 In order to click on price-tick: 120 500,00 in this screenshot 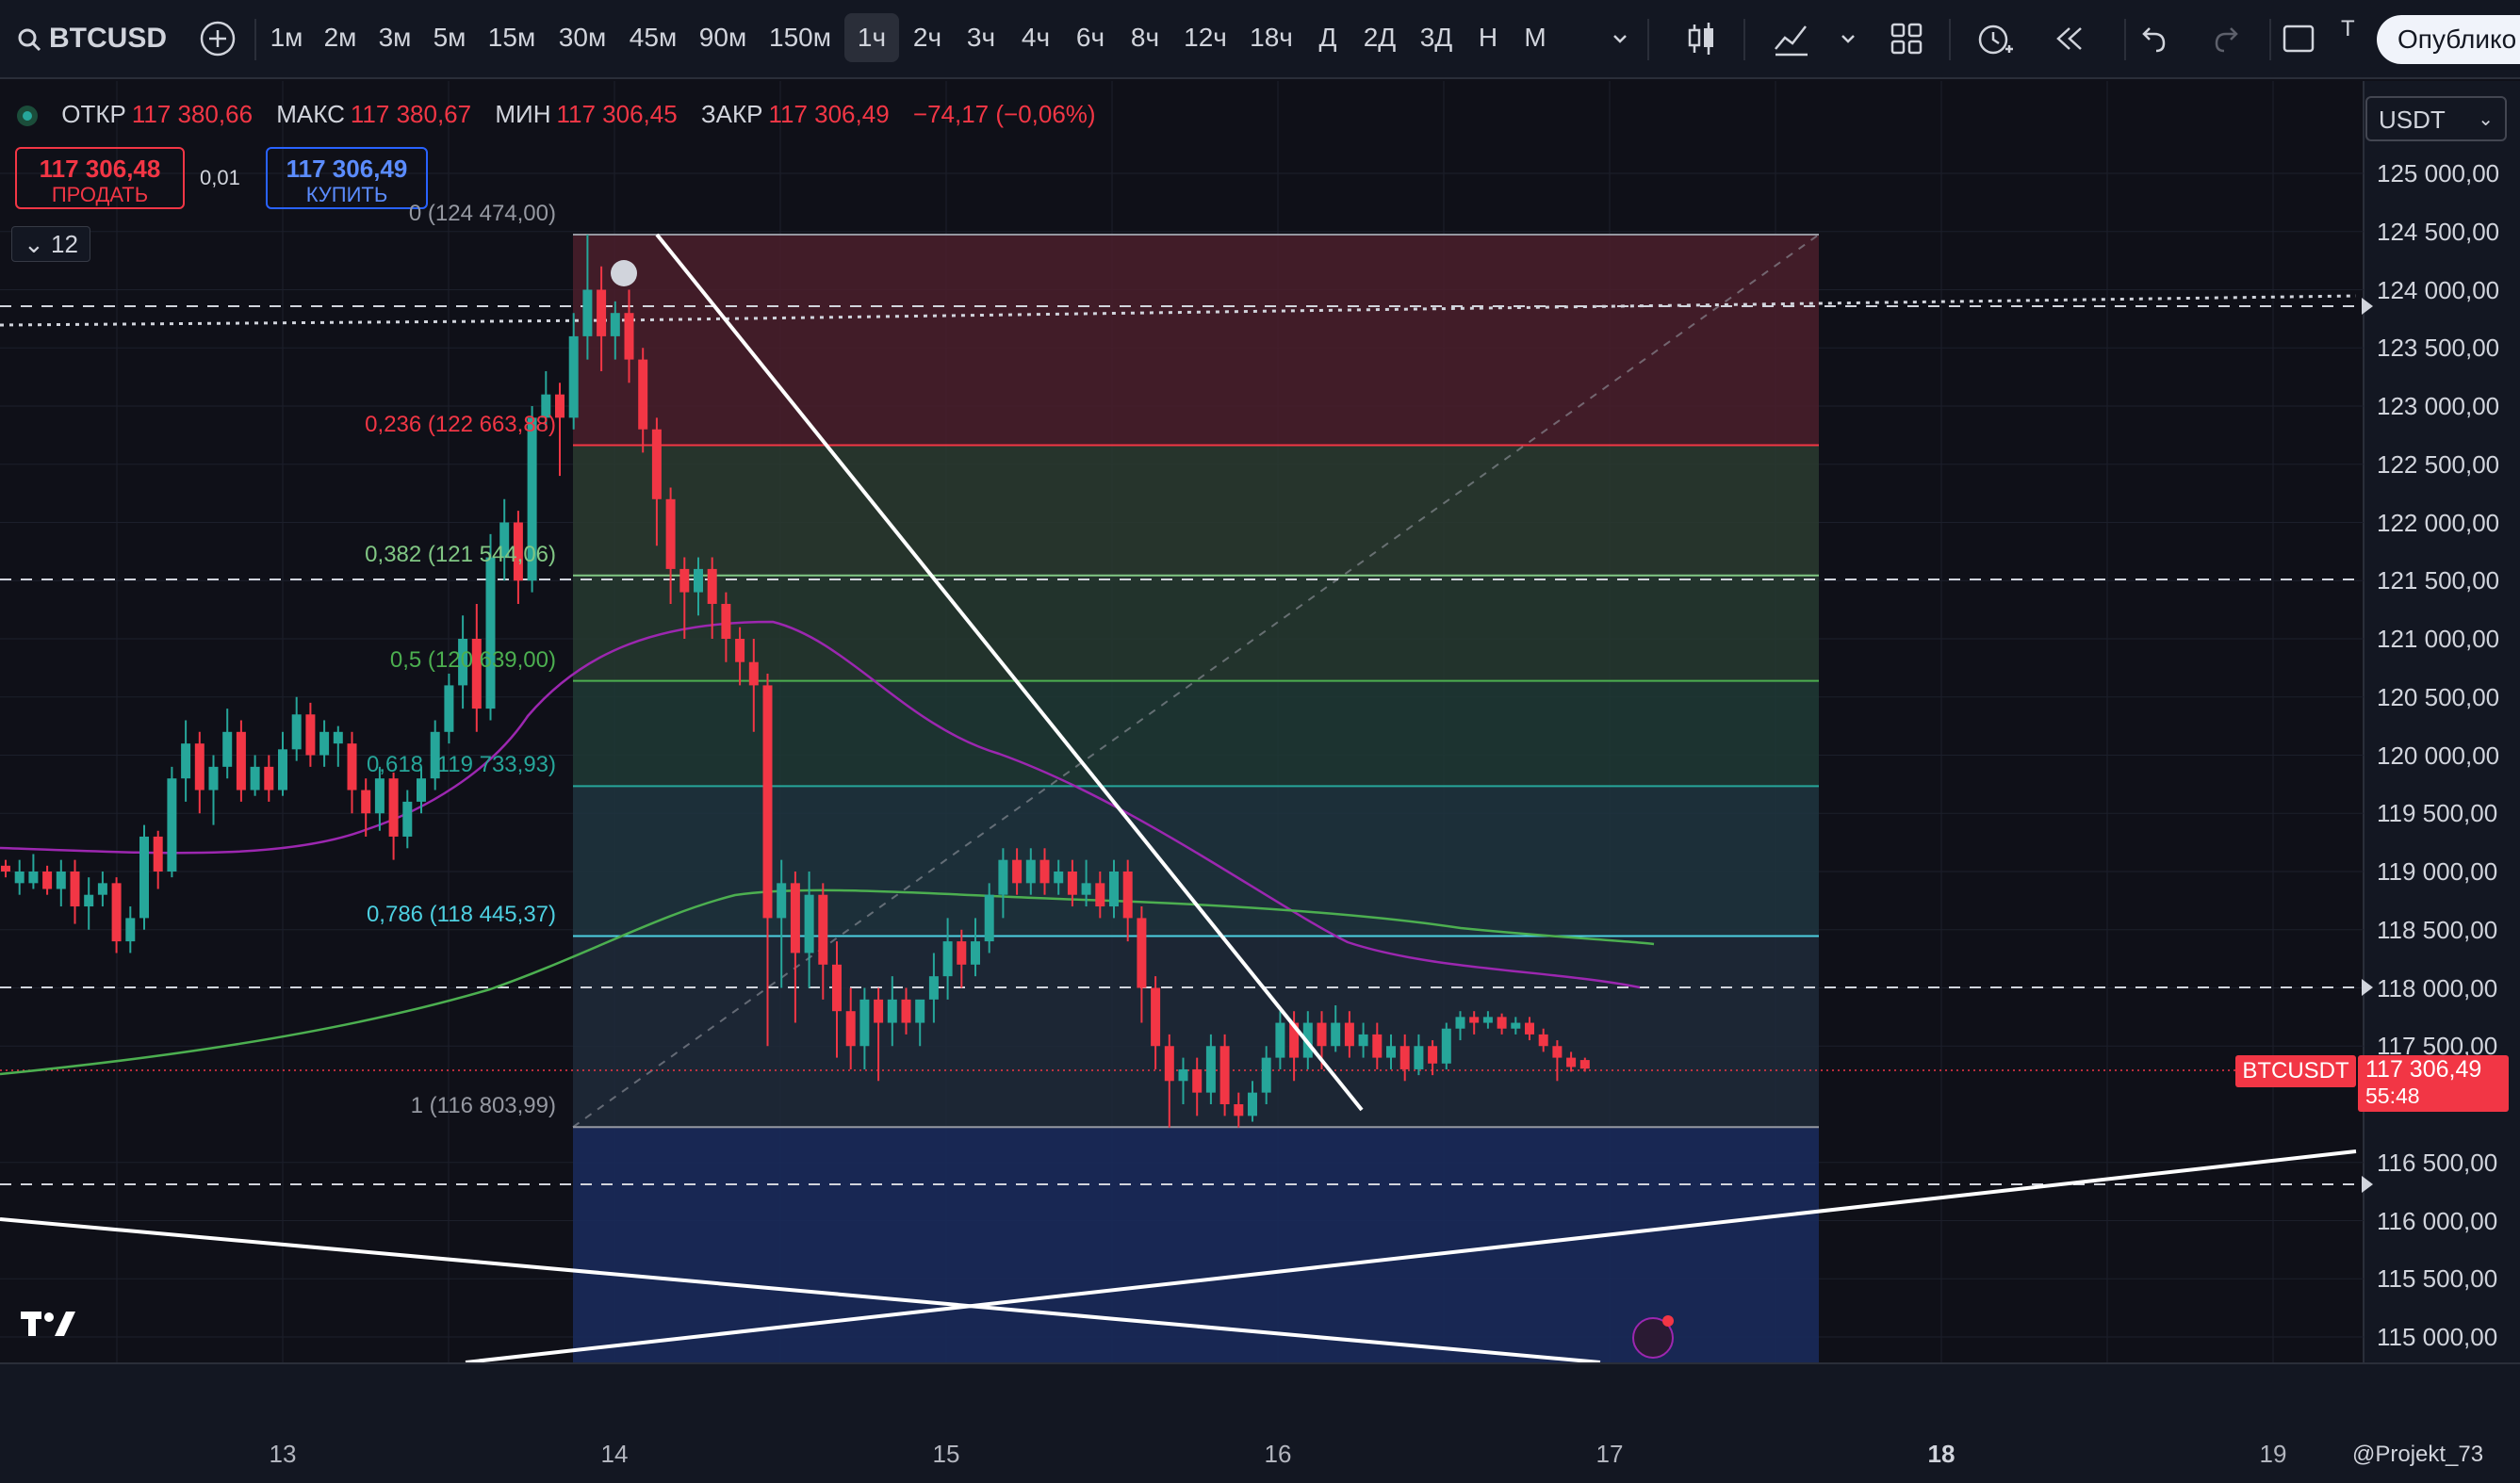, I will do `click(2438, 696)`.